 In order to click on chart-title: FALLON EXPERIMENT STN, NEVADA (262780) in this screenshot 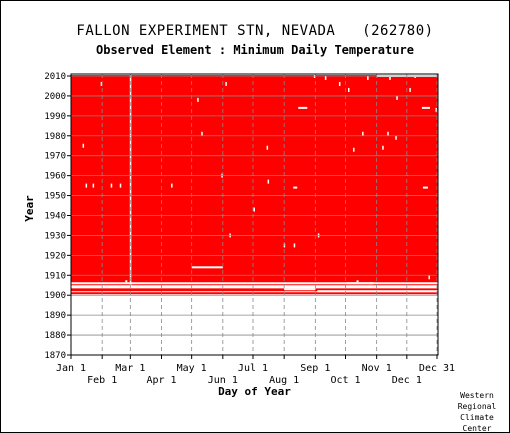, I will do `click(255, 31)`.